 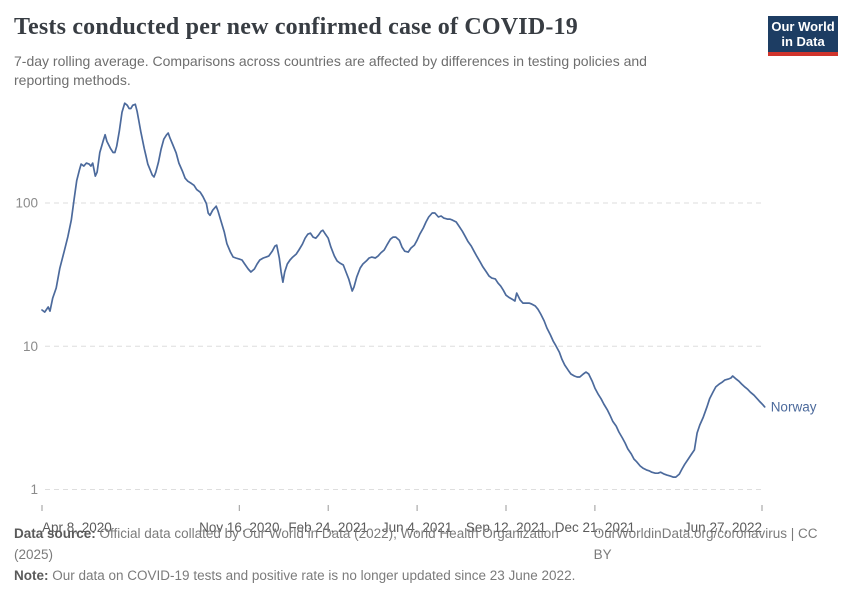 I want to click on series-label-norway: Norway, so click(x=794, y=406).